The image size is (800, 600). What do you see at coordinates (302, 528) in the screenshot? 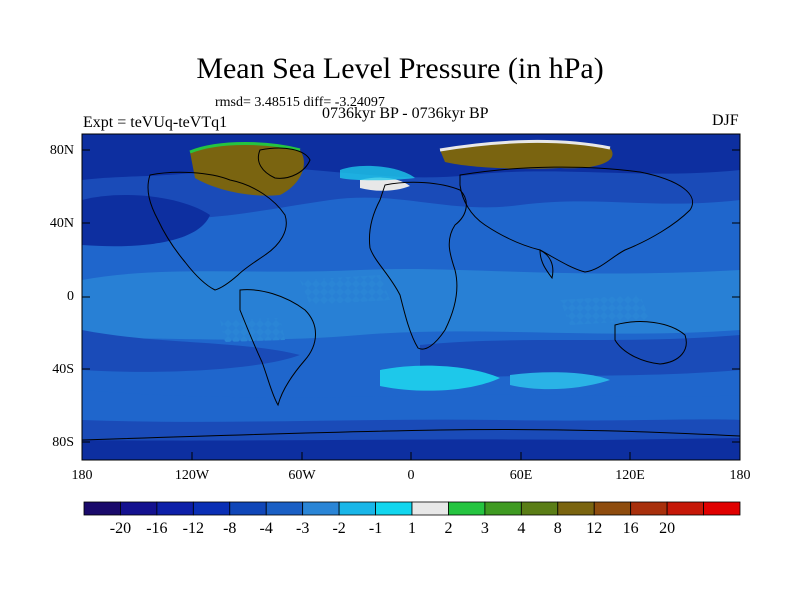
I see `colorbar-label: -3` at bounding box center [302, 528].